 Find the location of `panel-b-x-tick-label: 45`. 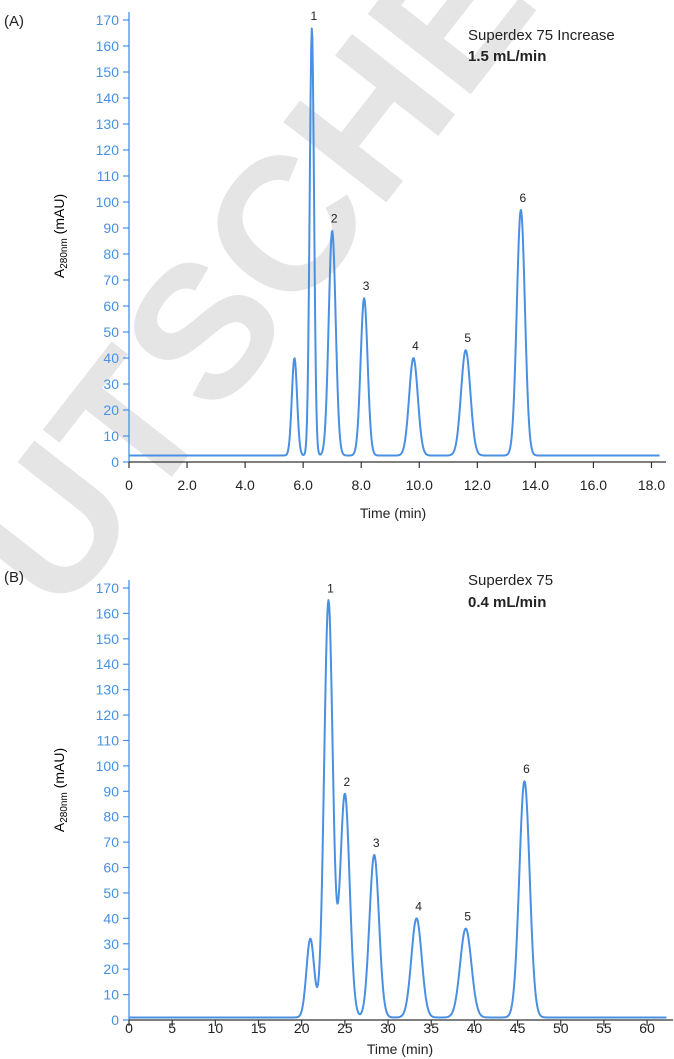

panel-b-x-tick-label: 45 is located at coordinates (518, 1028).